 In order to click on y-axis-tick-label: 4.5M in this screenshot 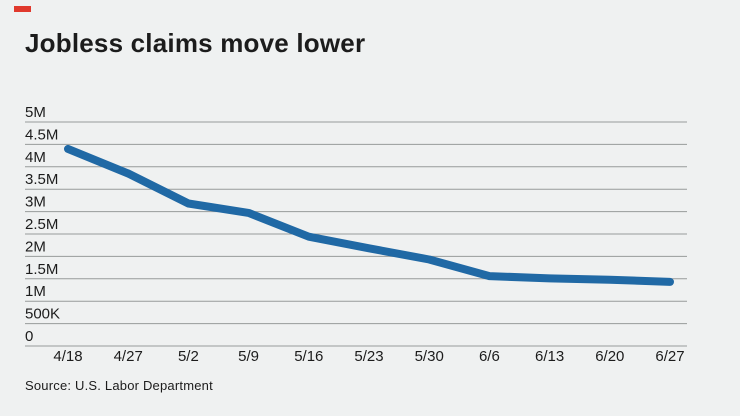, I will do `click(41, 134)`.